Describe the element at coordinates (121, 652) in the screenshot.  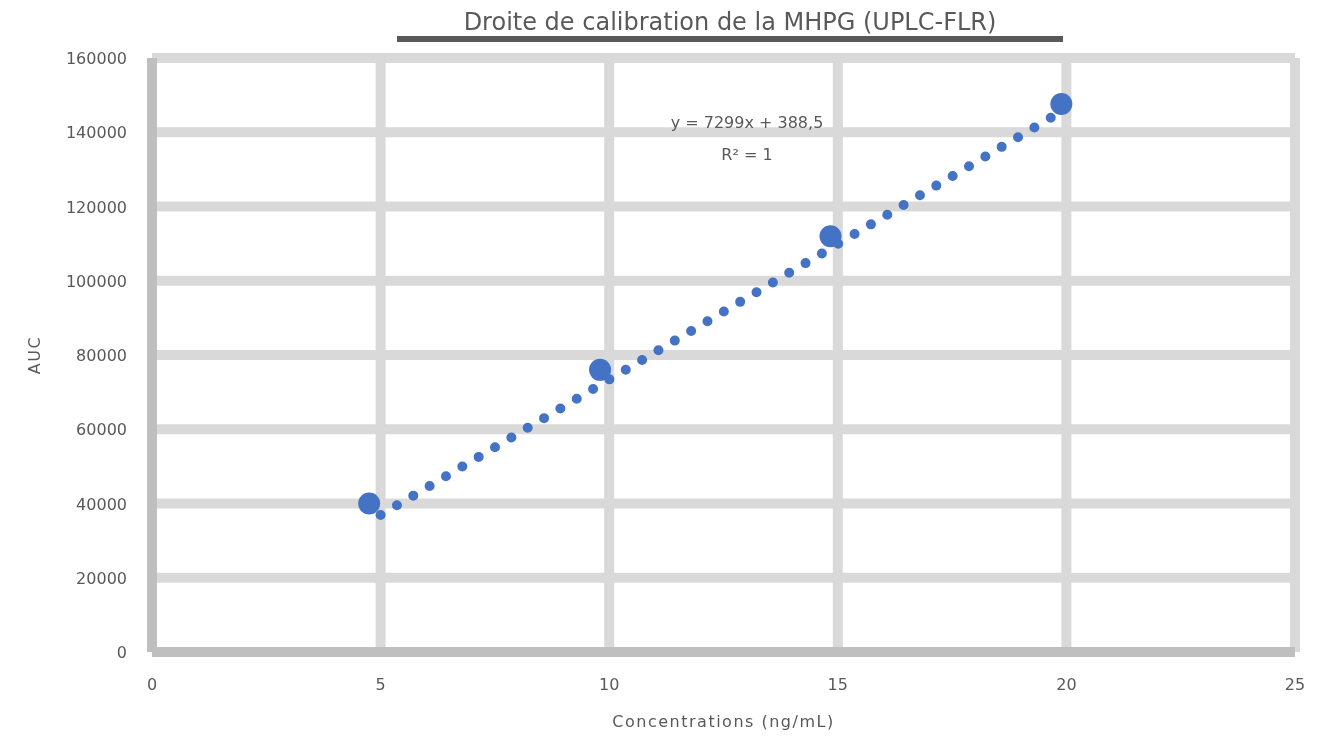
I see `y-tick-label: 0` at that location.